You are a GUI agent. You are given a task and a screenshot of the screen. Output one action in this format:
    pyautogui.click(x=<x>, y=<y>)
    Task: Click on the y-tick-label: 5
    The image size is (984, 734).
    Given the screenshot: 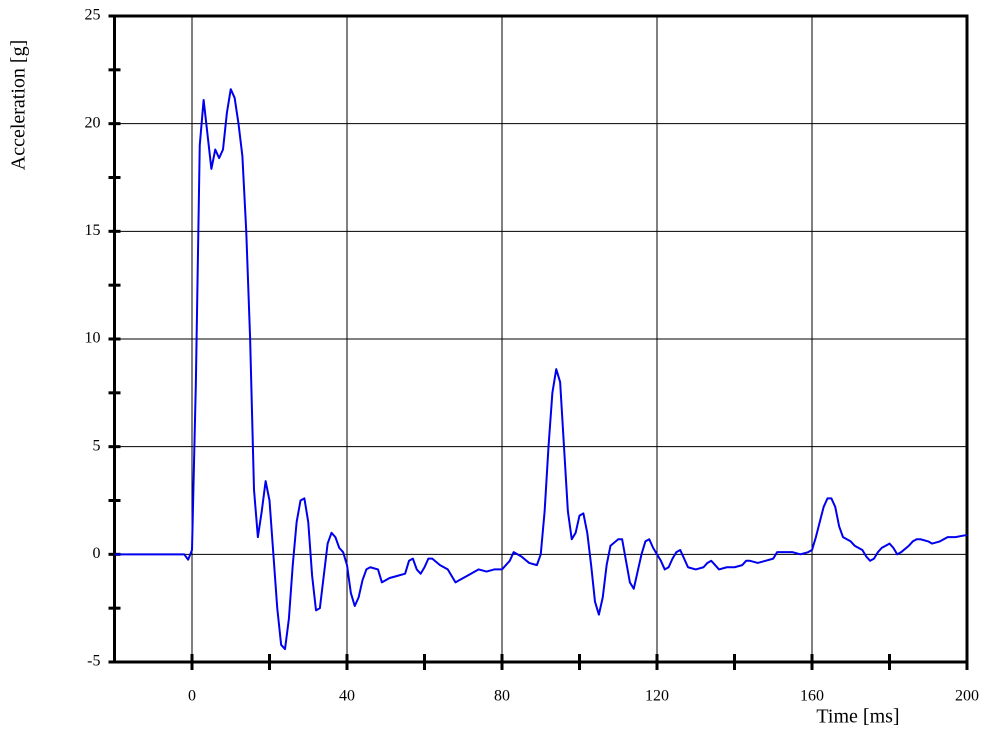 What is the action you would take?
    pyautogui.click(x=97, y=445)
    